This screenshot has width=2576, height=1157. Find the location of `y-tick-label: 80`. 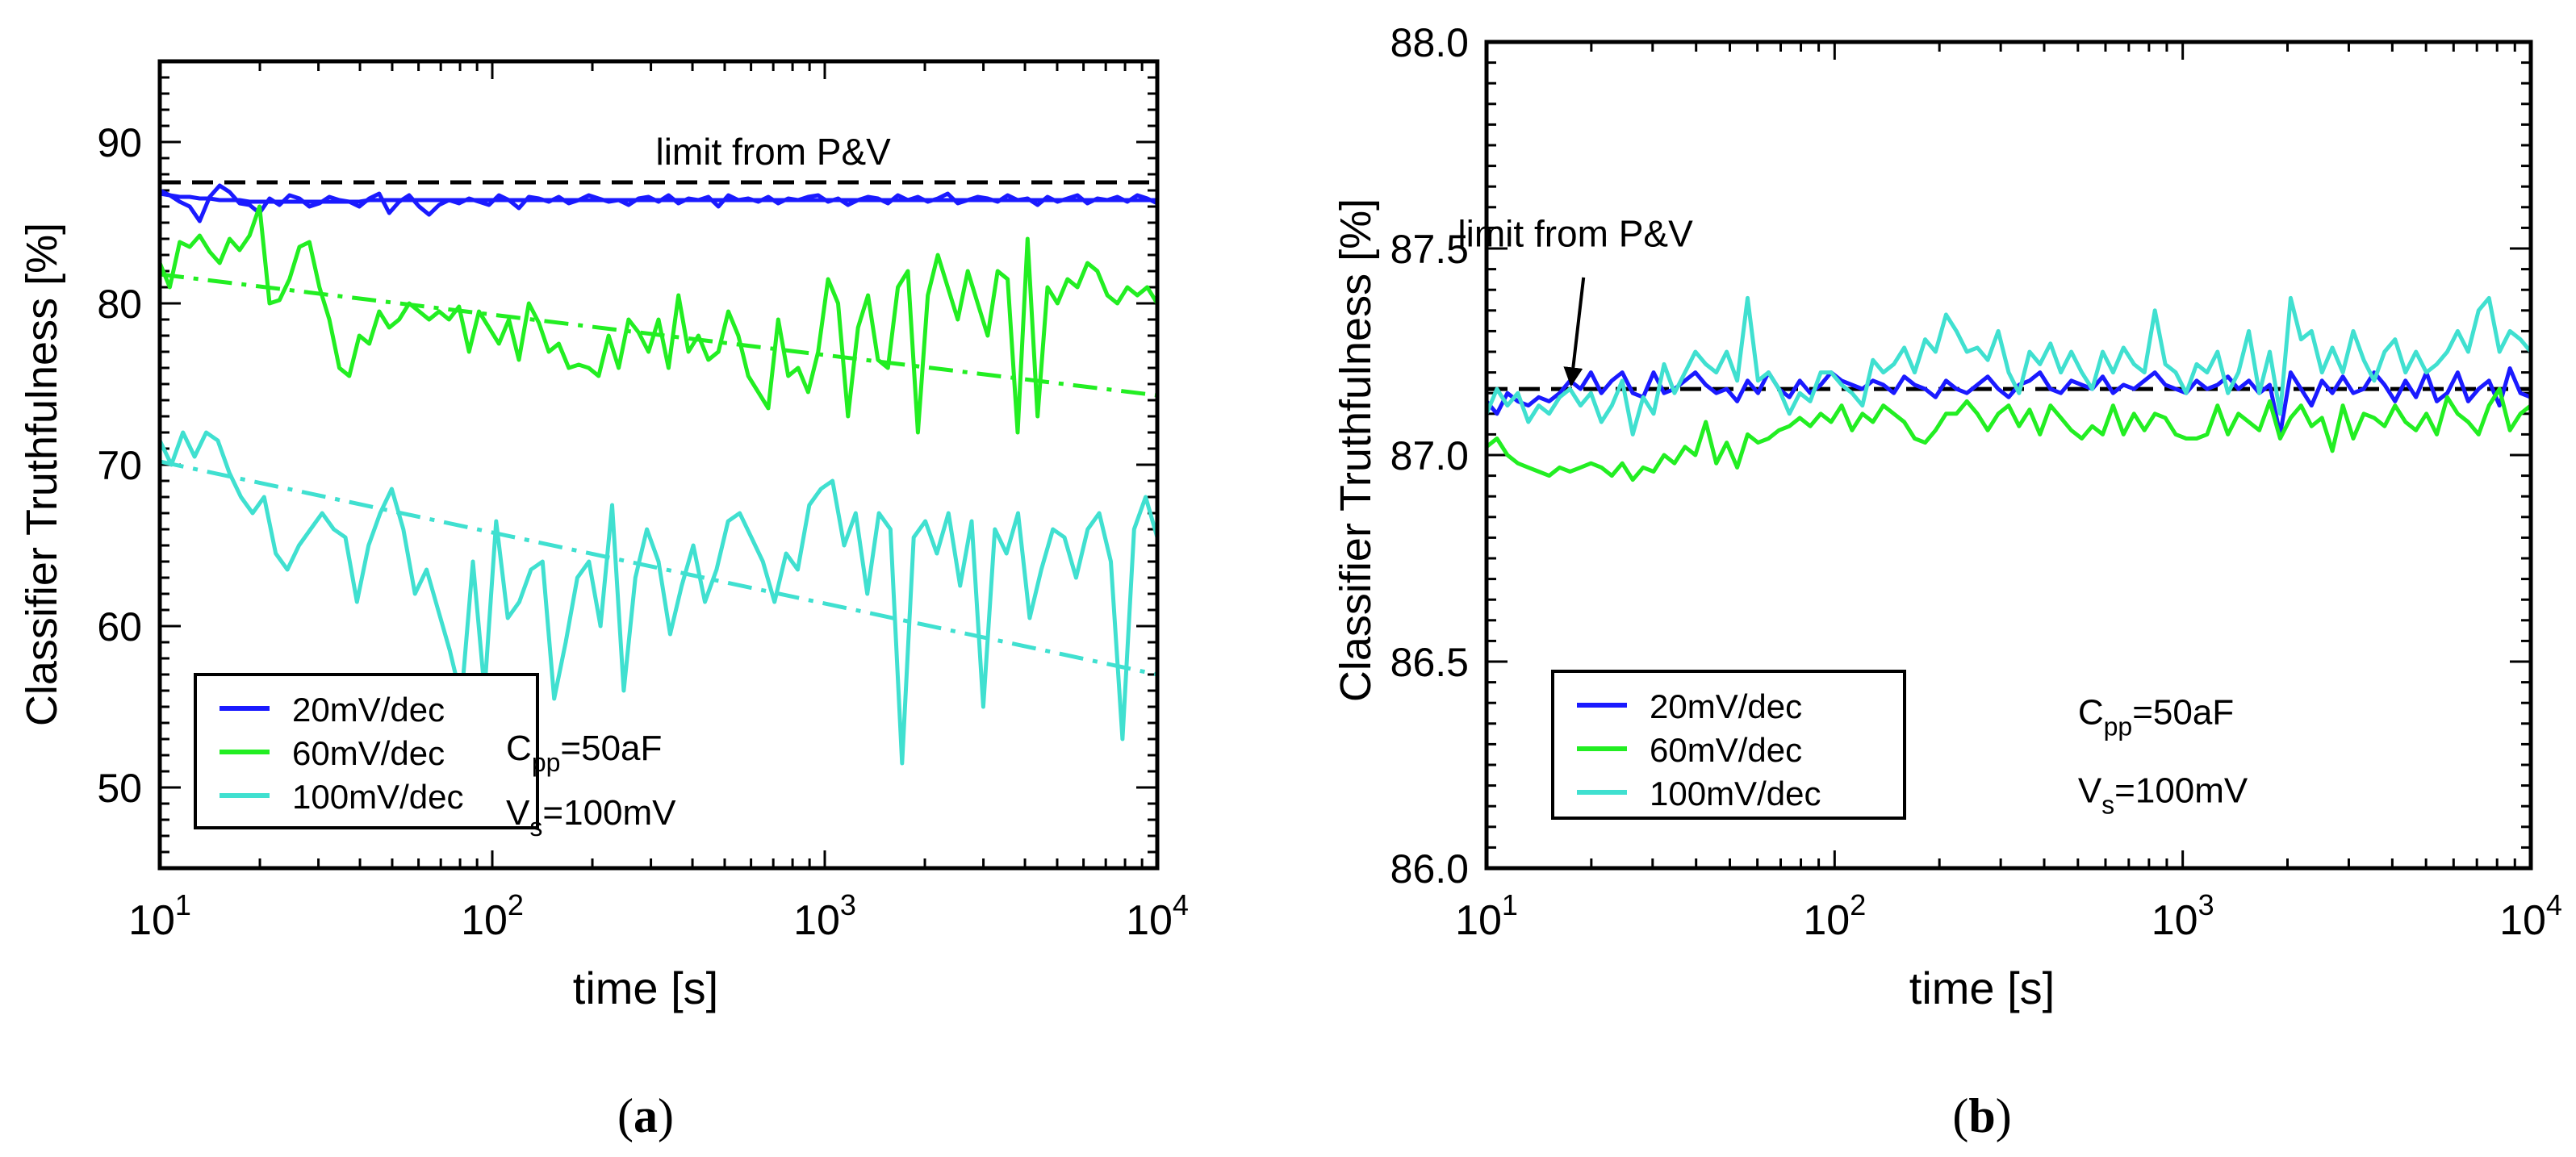

y-tick-label: 80 is located at coordinates (119, 304).